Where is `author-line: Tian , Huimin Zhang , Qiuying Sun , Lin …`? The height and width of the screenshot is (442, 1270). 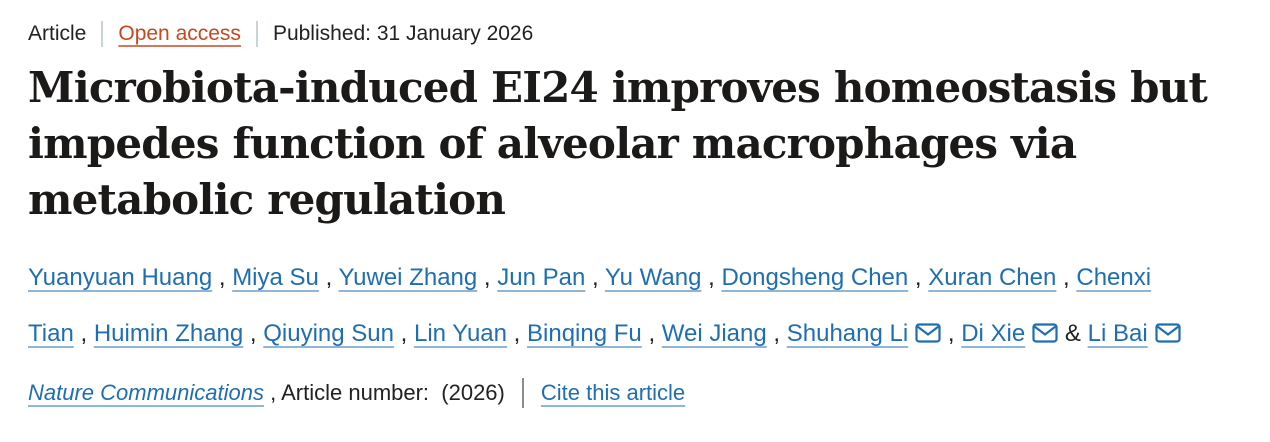 author-line: Tian , Huimin Zhang , Qiuying Sun , Lin … is located at coordinates (635, 334).